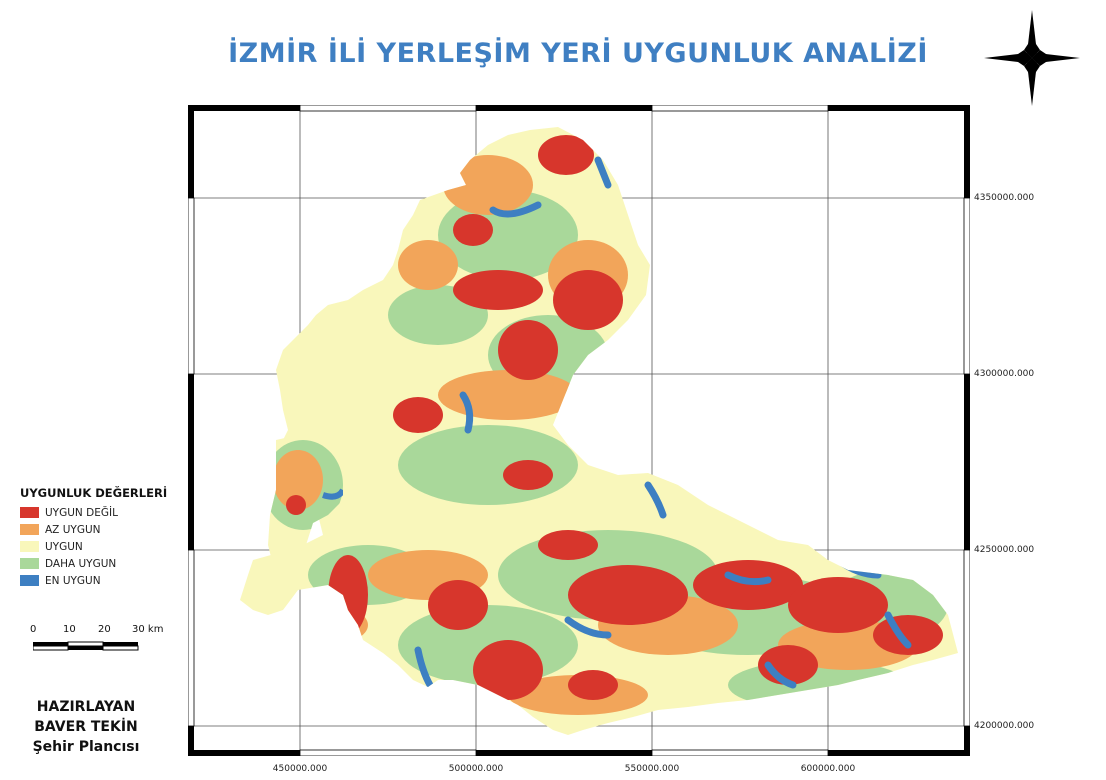 Image resolution: width=1106 pixels, height=780 pixels. What do you see at coordinates (1004, 726) in the screenshot?
I see `y-coordinate-label: 4200000.000` at bounding box center [1004, 726].